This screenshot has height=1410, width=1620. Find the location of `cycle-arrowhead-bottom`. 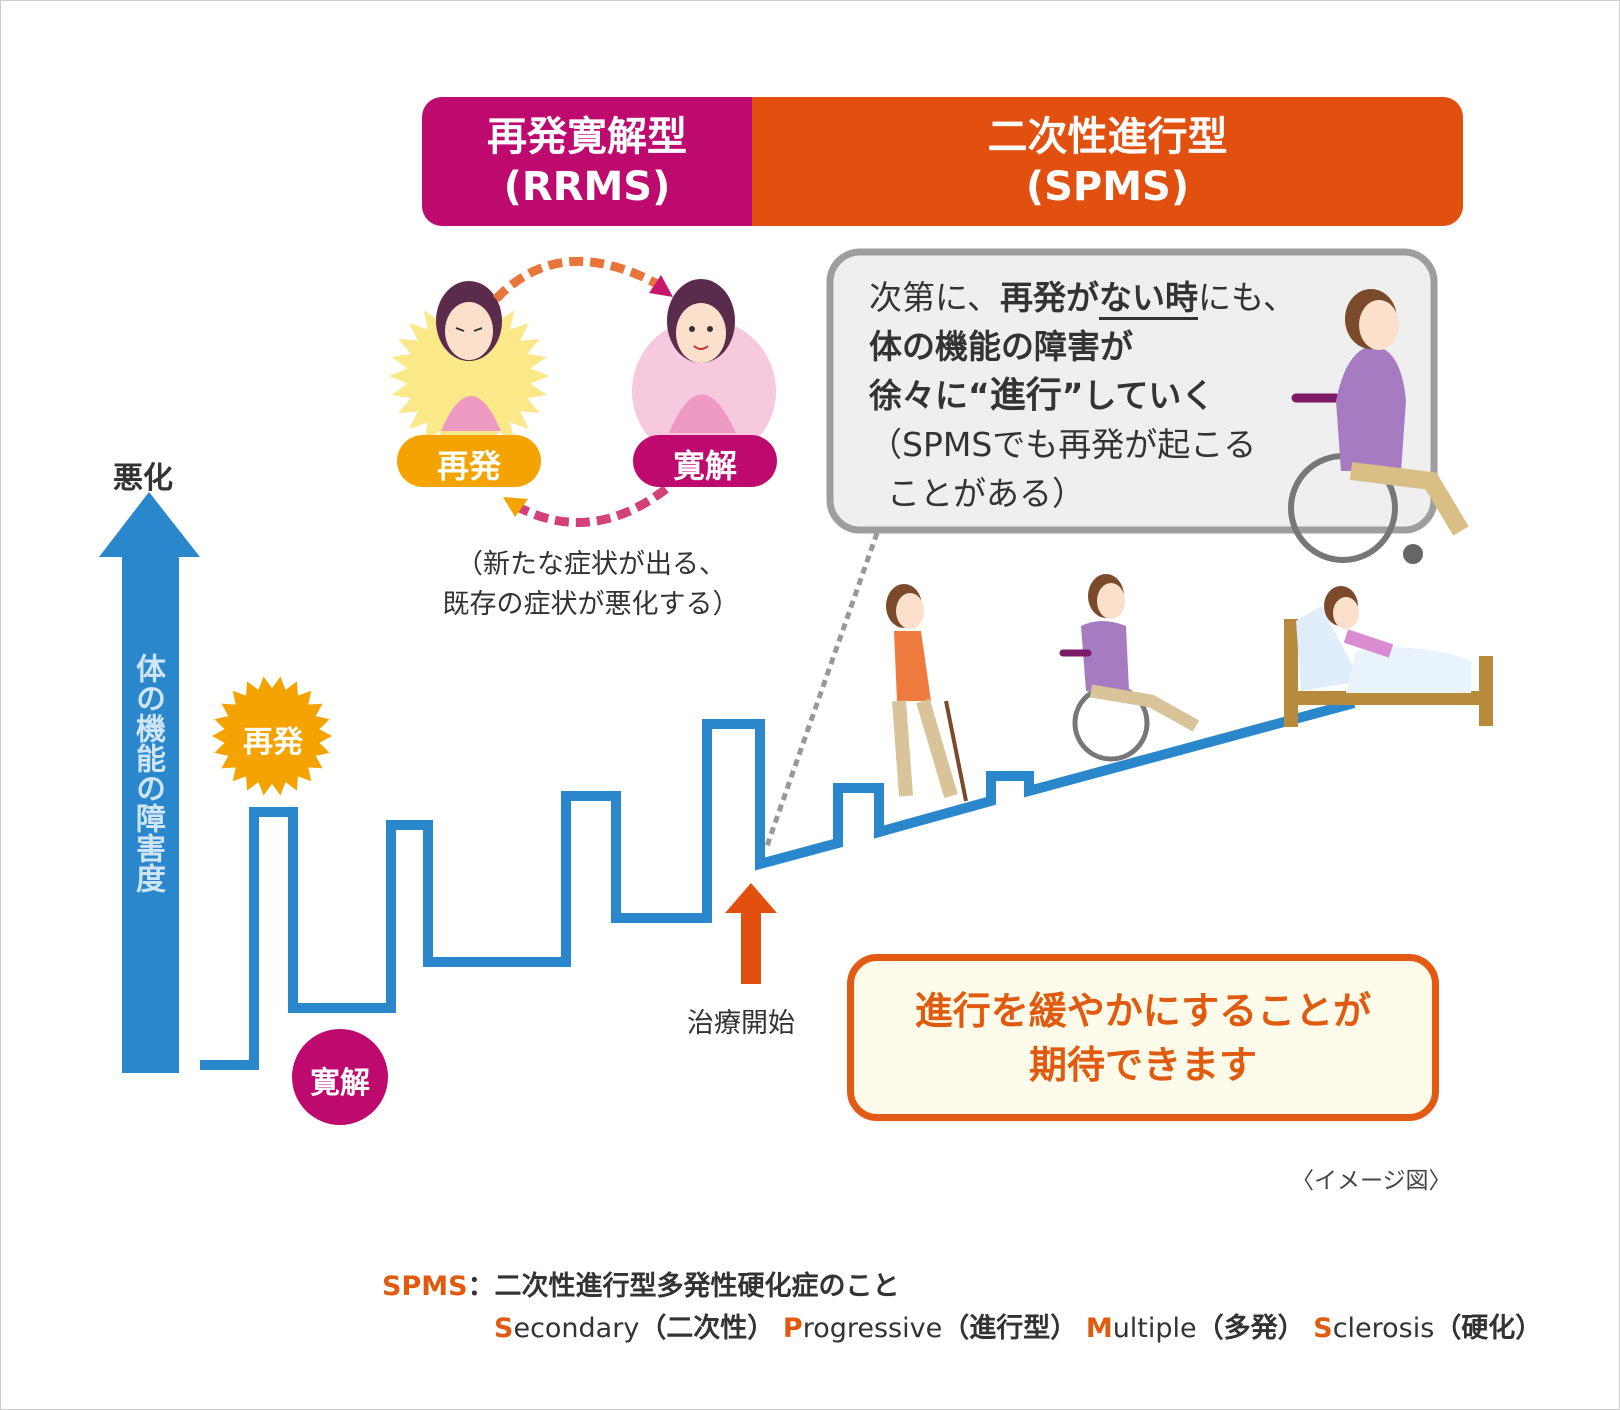

cycle-arrowhead-bottom is located at coordinates (515, 507).